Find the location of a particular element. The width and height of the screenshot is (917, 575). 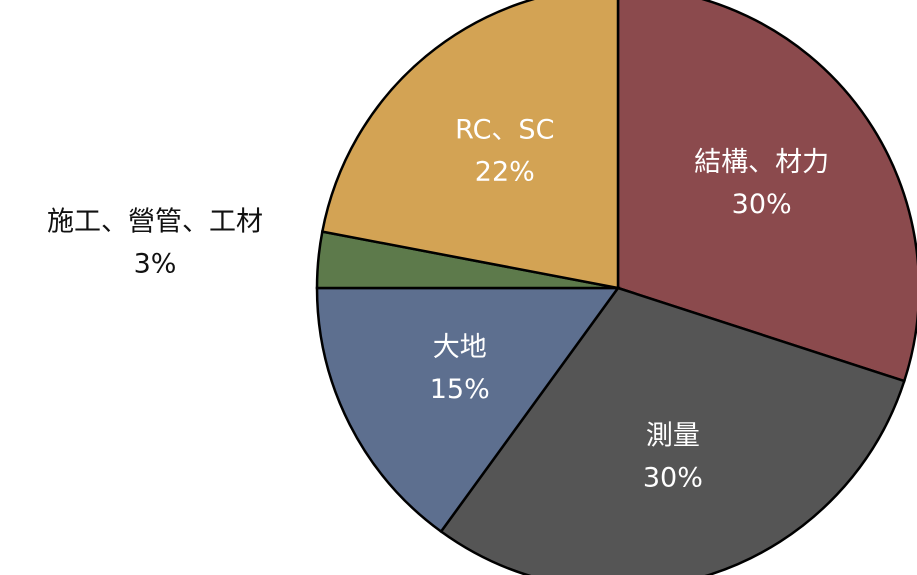

slice-value-label: 15% is located at coordinates (460, 389).